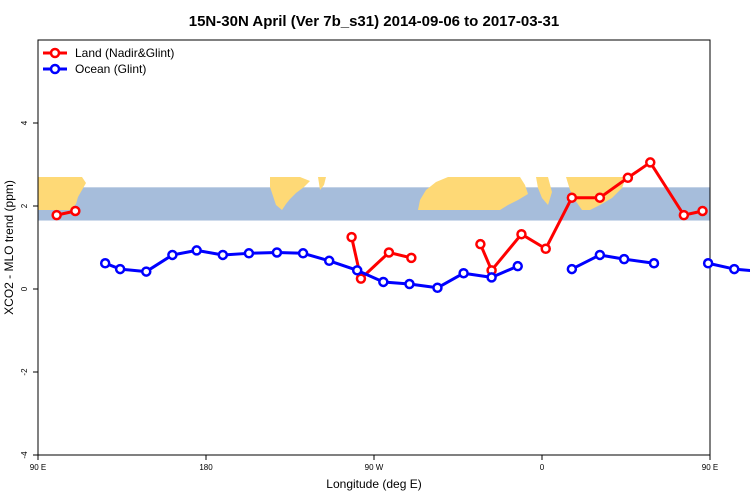 The width and height of the screenshot is (750, 500). What do you see at coordinates (24, 205) in the screenshot?
I see `y-tick-label: 2` at bounding box center [24, 205].